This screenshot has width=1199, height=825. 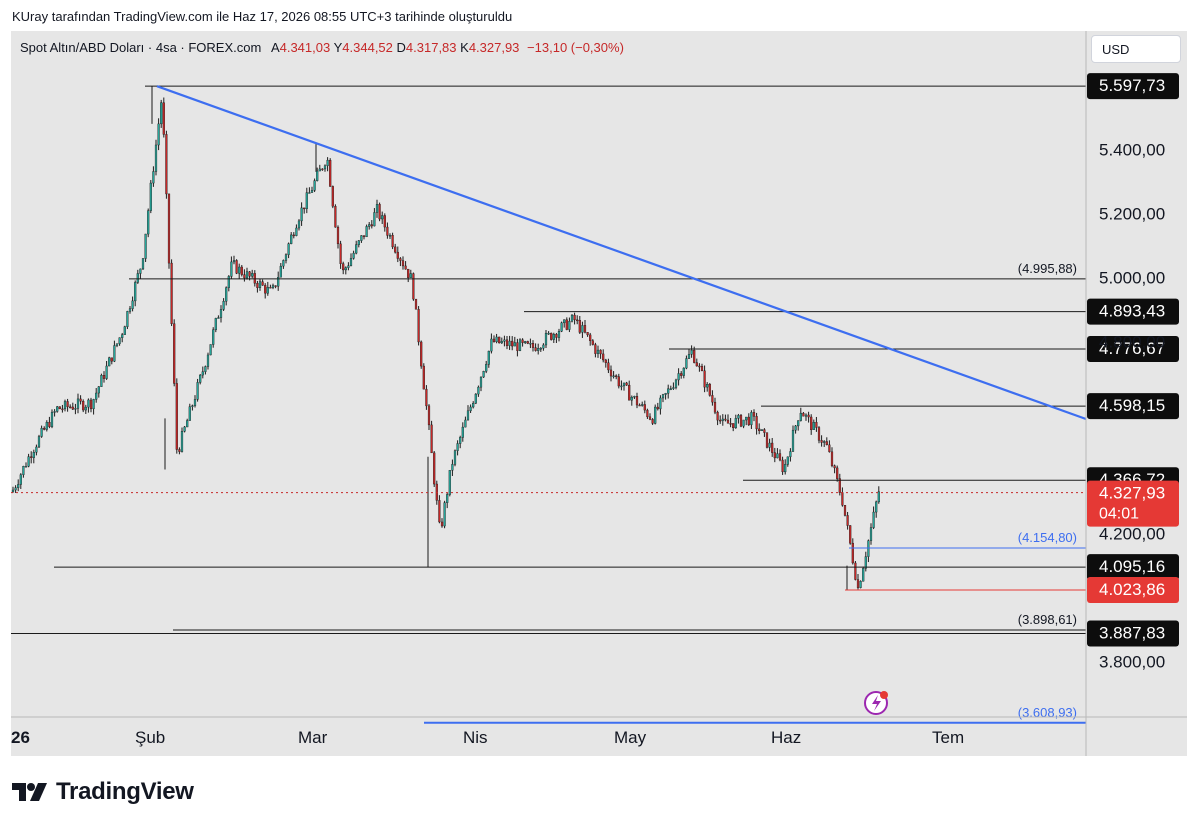 What do you see at coordinates (1119, 514) in the screenshot?
I see `countdown-label: 04:01` at bounding box center [1119, 514].